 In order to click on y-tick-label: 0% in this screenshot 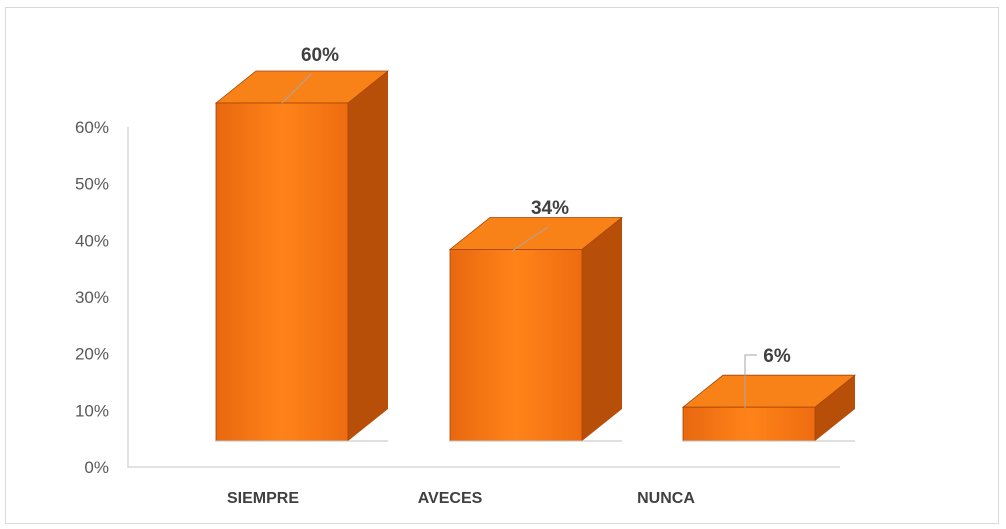, I will do `click(96, 467)`.